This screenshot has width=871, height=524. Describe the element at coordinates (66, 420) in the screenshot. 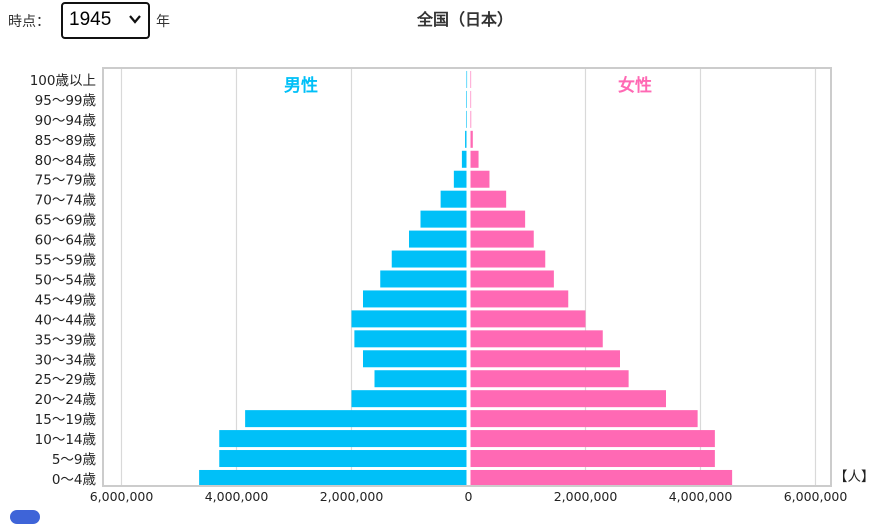

I see `age-group-label: 15～19歳` at that location.